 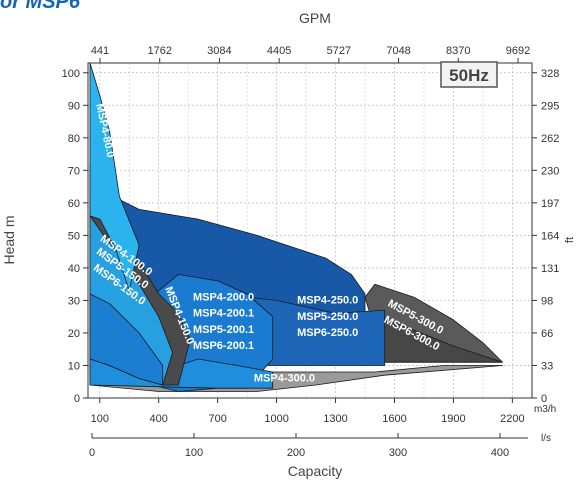 What do you see at coordinates (159, 419) in the screenshot?
I see `bottom-tick-label: 400` at bounding box center [159, 419].